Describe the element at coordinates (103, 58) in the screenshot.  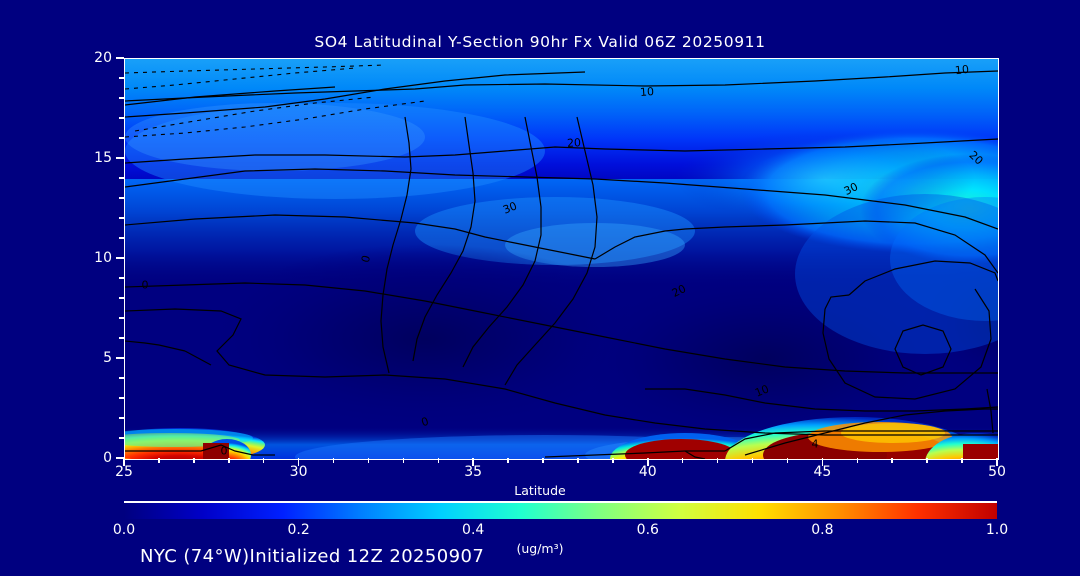
I see `y-tick-label: 20` at that location.